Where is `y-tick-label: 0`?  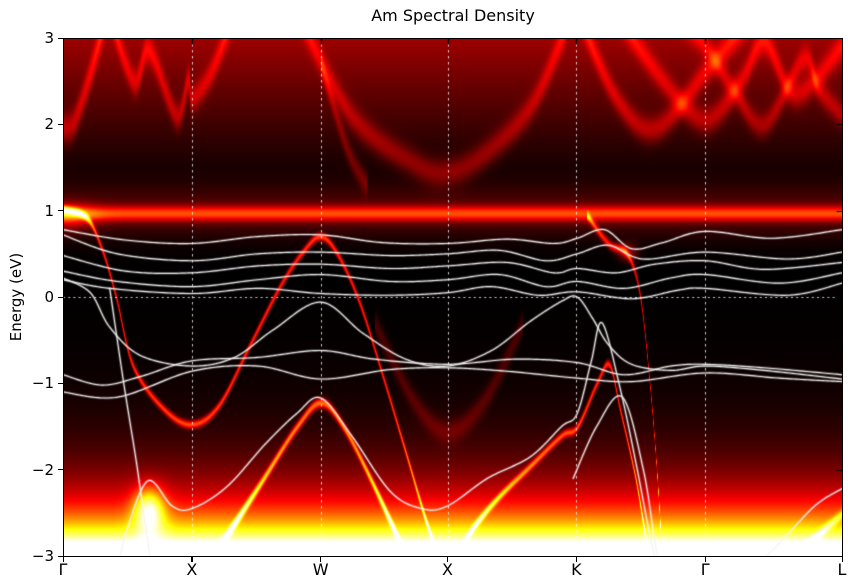
y-tick-label: 0 is located at coordinates (49, 297).